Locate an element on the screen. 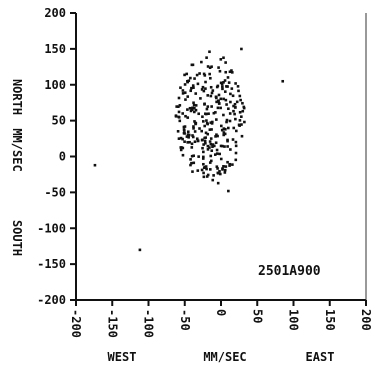 The height and width of the screenshot is (366, 371). y-tick-label: 150 is located at coordinates (55, 49).